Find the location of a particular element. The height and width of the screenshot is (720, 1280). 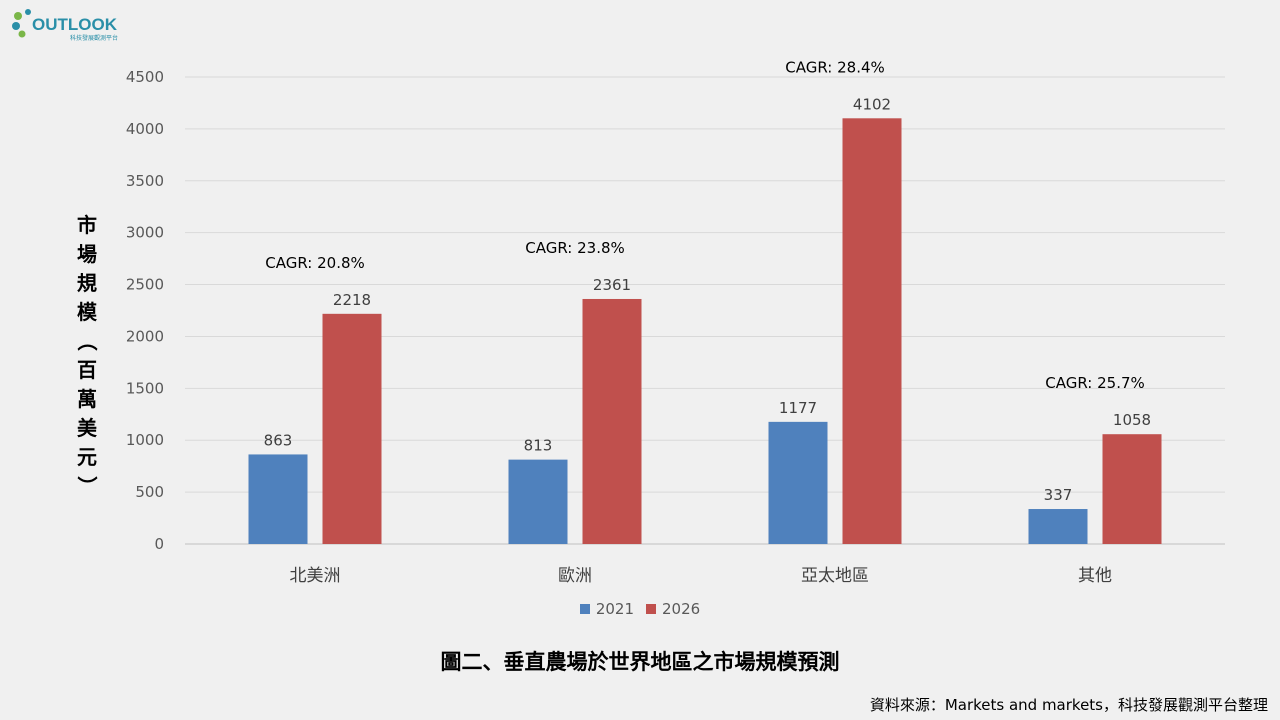

data-label: 1177 is located at coordinates (798, 408).